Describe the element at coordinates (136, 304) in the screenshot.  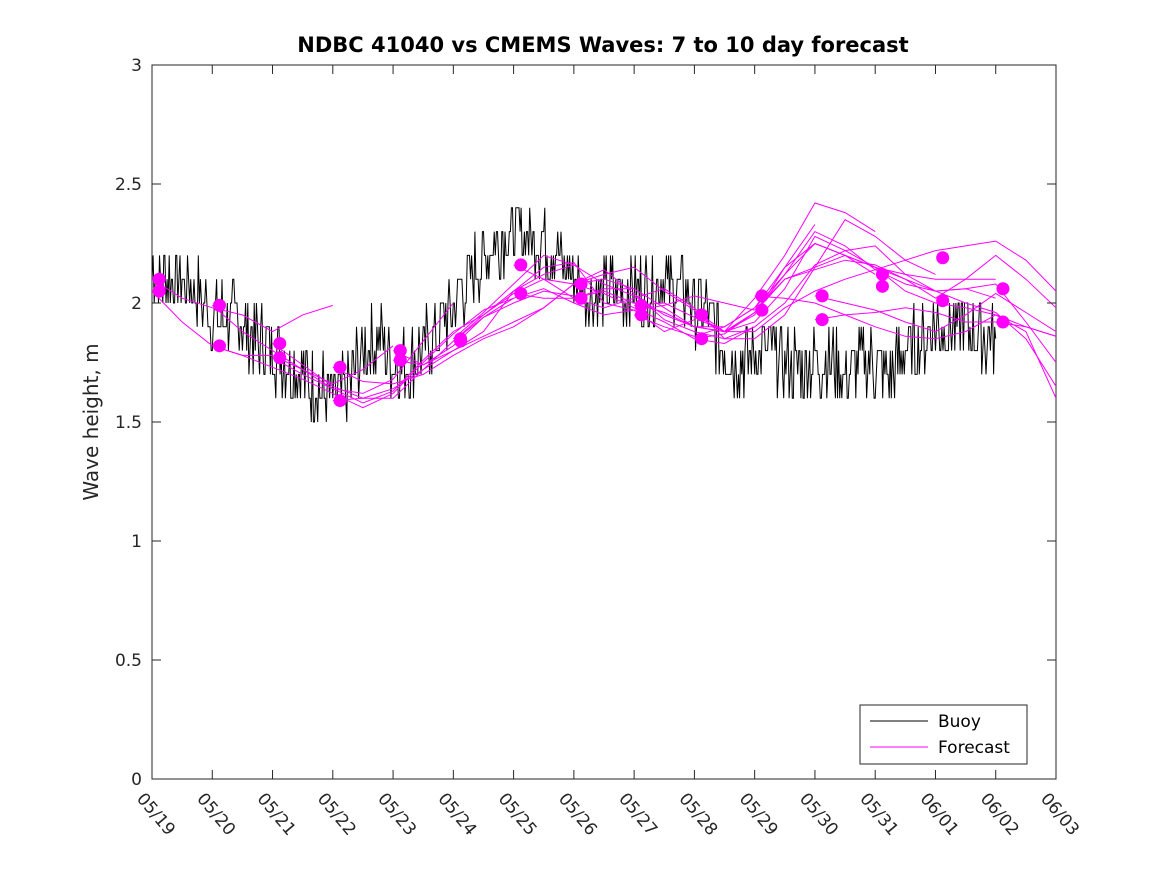
I see `y-tick-label: 2` at that location.